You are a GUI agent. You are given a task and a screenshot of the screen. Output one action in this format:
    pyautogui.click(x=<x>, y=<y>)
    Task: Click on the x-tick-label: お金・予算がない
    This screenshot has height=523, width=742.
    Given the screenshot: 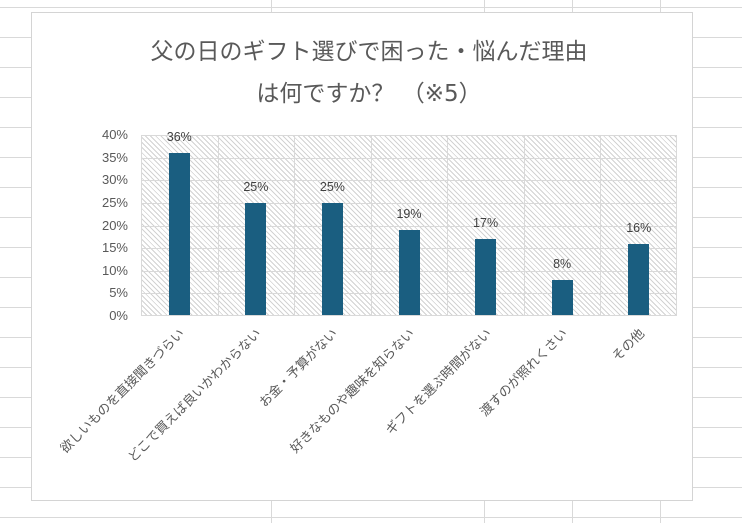 What is the action you would take?
    pyautogui.click(x=299, y=368)
    